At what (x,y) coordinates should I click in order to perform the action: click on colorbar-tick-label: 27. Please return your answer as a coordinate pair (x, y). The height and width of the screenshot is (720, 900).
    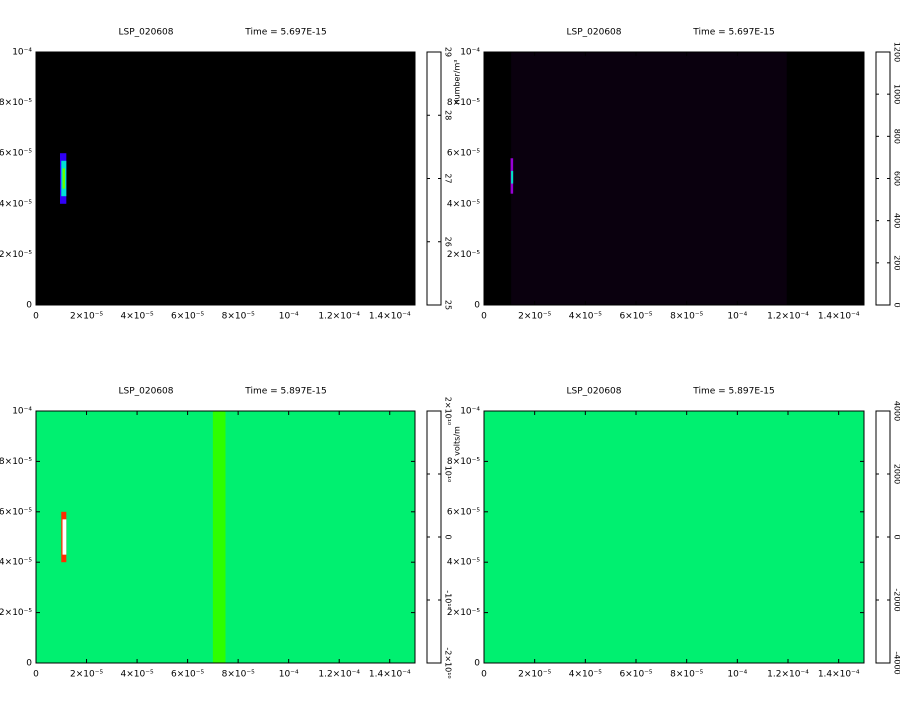
    Looking at the image, I should click on (448, 178).